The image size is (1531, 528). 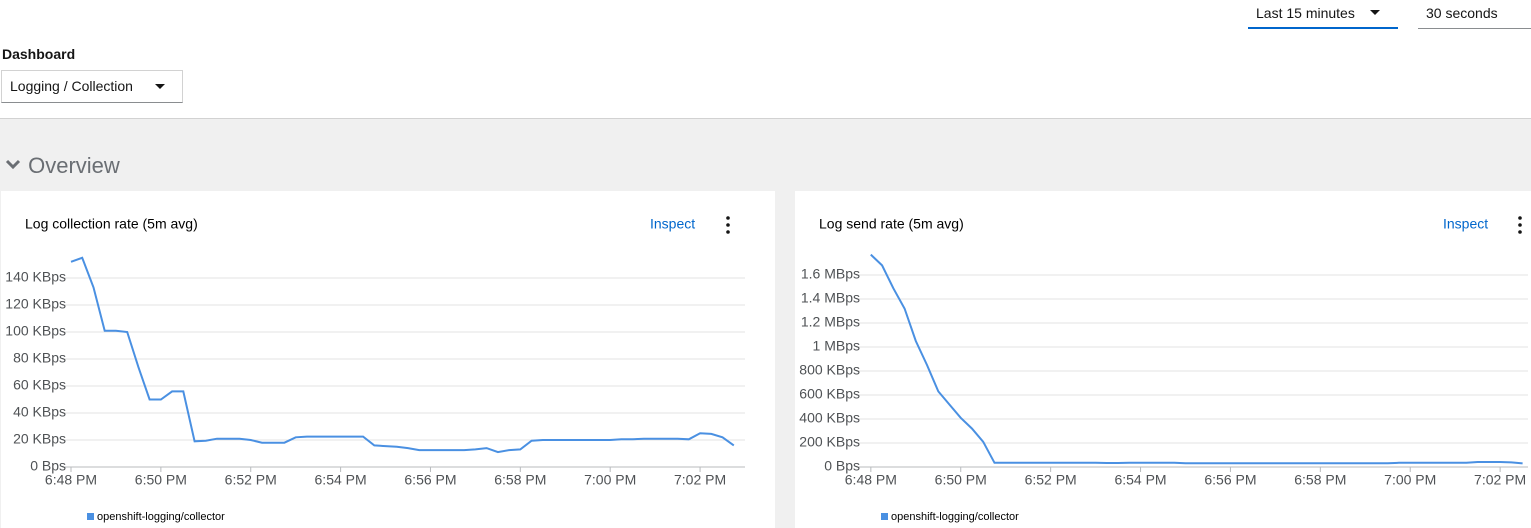 I want to click on y-tick-label: 800 KBps, so click(x=829, y=370).